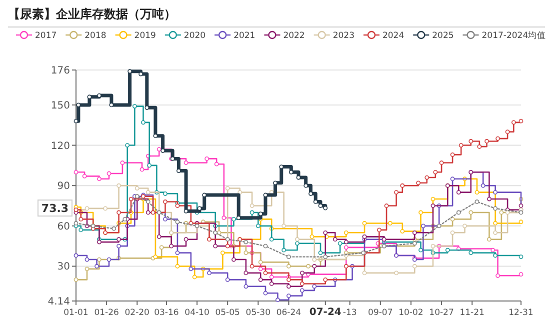 The height and width of the screenshot is (320, 550). Describe the element at coordinates (137, 313) in the screenshot. I see `x-tick-label: 02-20` at that location.